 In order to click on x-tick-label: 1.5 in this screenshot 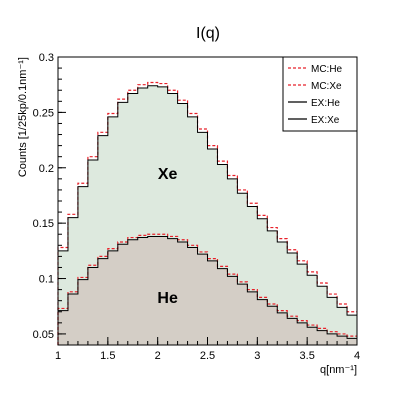, I will do `click(107, 356)`.